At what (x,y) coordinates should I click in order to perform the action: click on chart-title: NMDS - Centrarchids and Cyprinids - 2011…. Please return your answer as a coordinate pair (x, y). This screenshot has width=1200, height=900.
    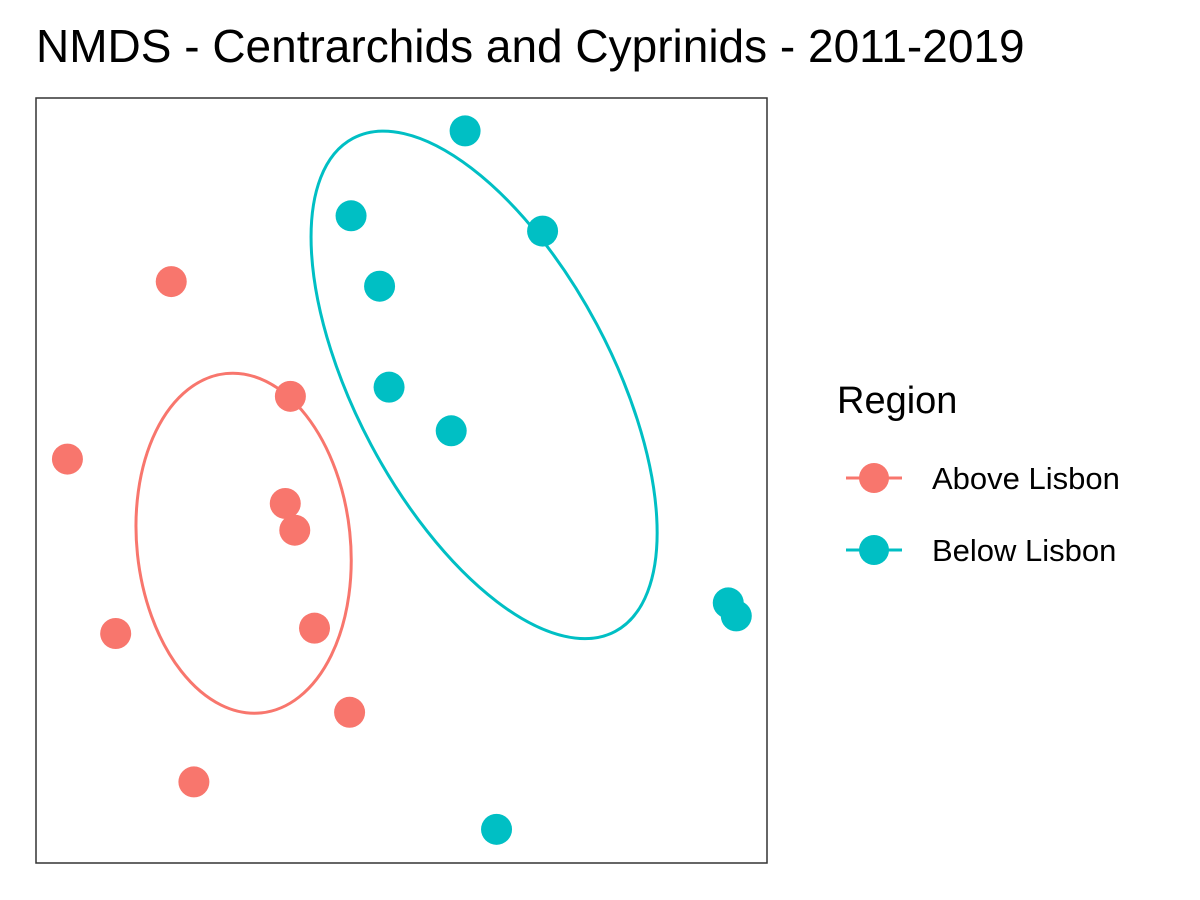
    Looking at the image, I should click on (530, 46).